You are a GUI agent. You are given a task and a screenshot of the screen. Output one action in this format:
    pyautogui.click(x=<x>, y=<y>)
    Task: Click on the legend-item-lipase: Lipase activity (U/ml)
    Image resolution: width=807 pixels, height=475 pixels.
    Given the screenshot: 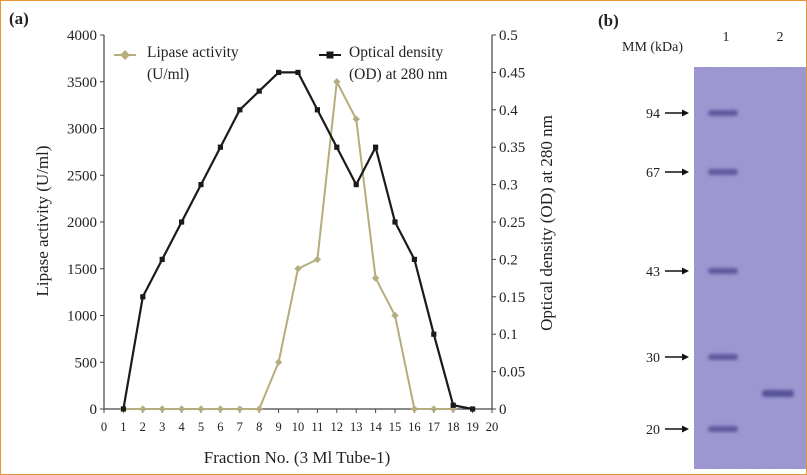 What is the action you would take?
    pyautogui.click(x=176, y=63)
    